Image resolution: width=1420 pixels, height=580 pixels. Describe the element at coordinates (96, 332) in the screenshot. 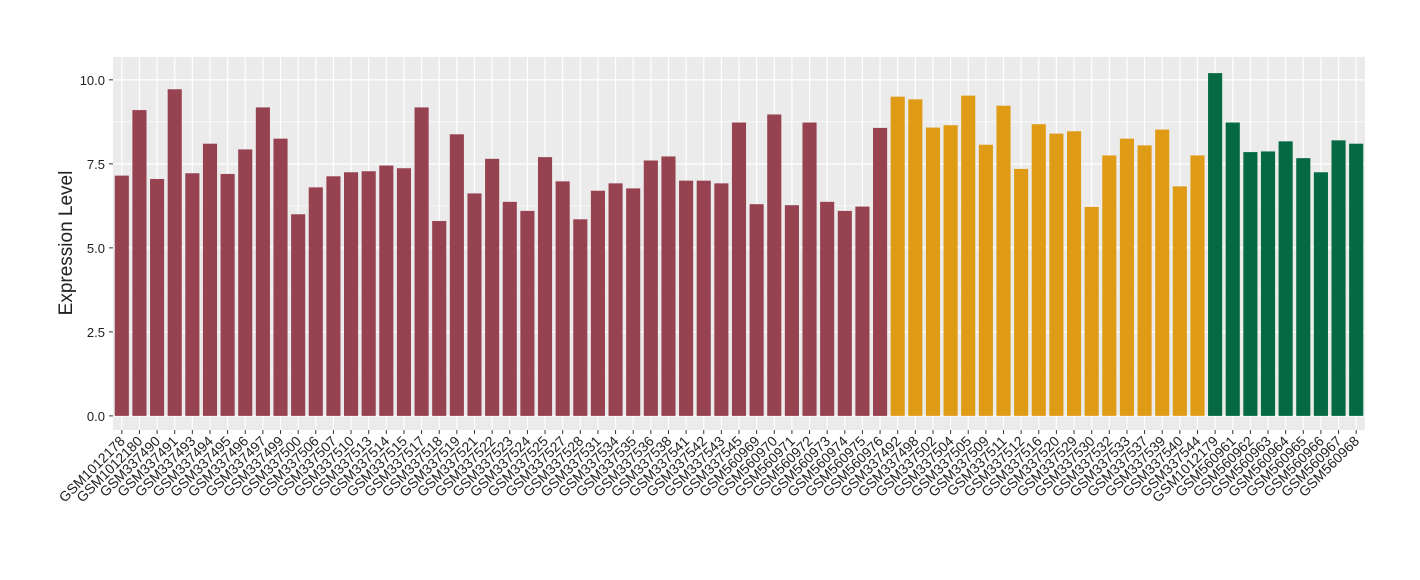

I see `y-tick-label: 2.5` at that location.